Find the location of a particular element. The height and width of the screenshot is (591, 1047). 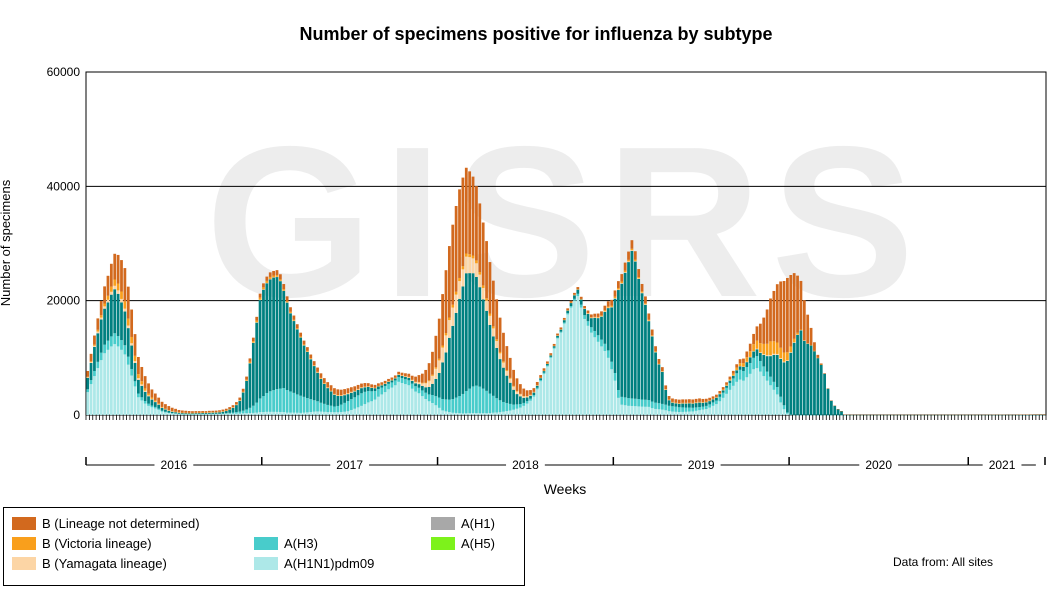

legend-label: B (Victoria lineage) is located at coordinates (97, 543).